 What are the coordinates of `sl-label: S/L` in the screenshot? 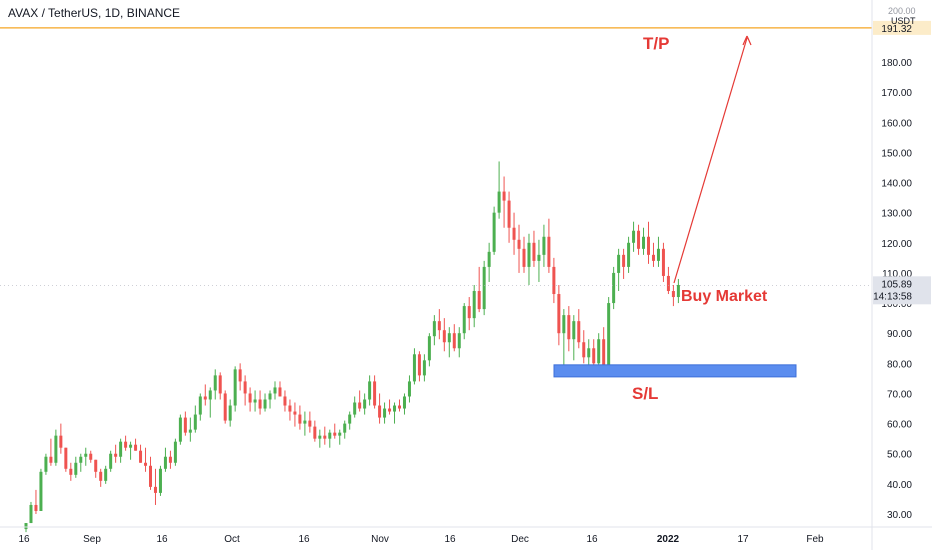 It's located at (645, 393).